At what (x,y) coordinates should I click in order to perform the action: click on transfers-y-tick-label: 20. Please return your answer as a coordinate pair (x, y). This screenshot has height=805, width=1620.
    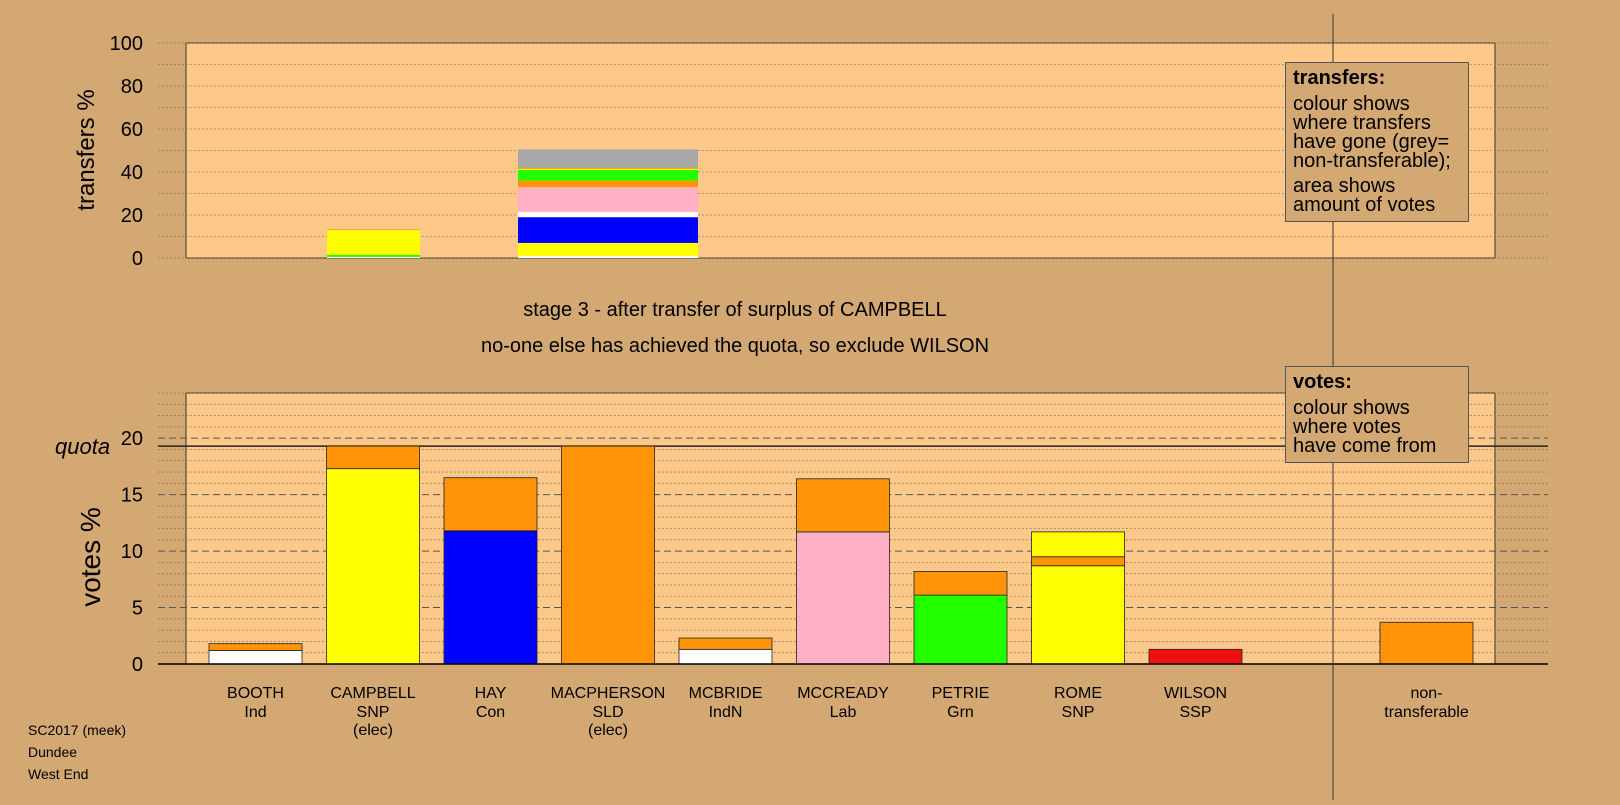
    Looking at the image, I should click on (132, 216).